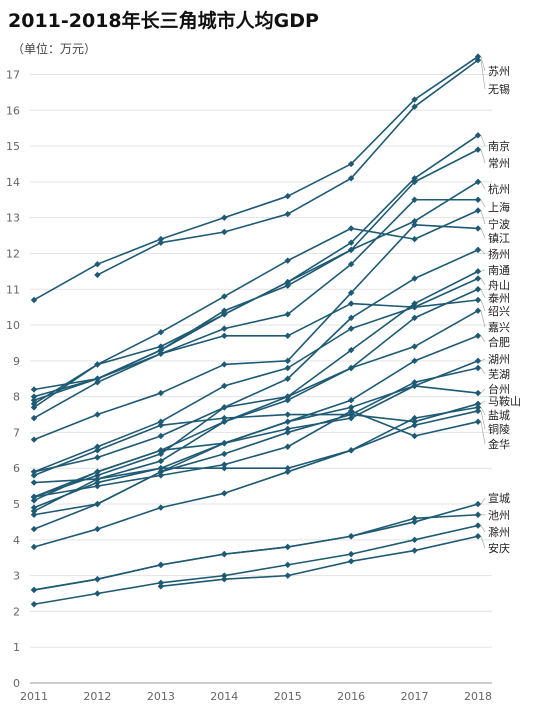  I want to click on x-tick-label: 2014, so click(224, 696).